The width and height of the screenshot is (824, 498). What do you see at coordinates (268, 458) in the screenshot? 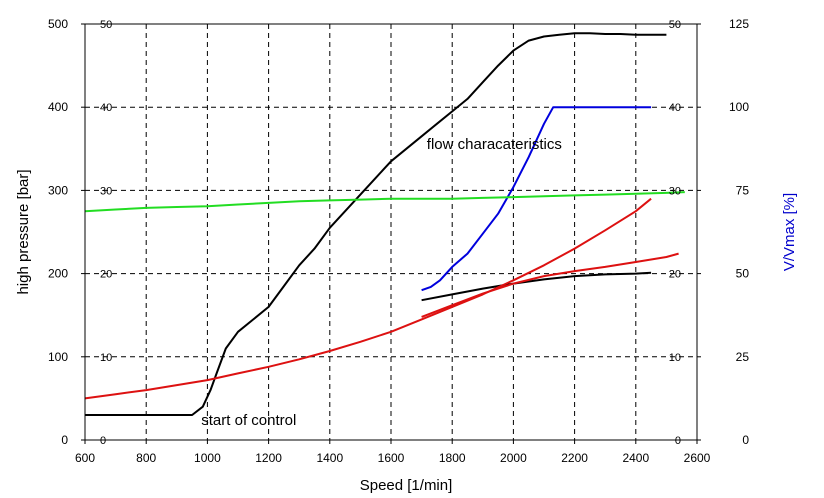
I see `x-tick-label: 1200` at bounding box center [268, 458].